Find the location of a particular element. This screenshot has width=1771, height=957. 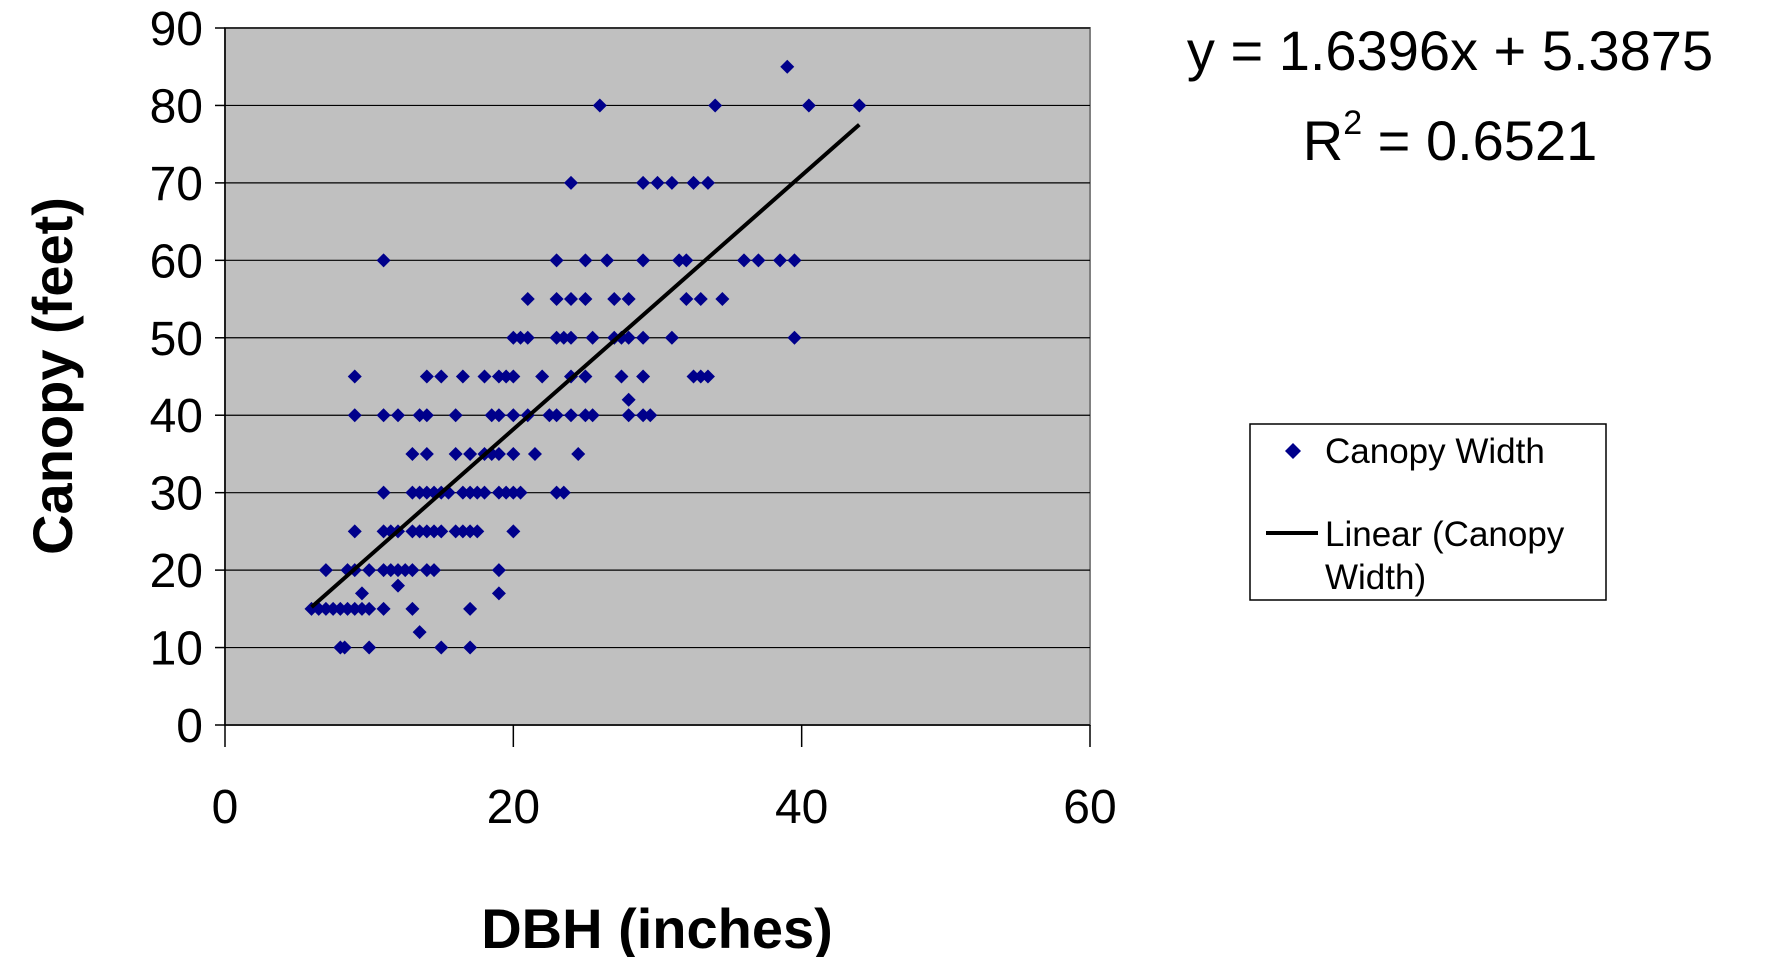

y-tick-labels: 0 10 20 30 40 50 60 70 80 90 is located at coordinates (176, 378).